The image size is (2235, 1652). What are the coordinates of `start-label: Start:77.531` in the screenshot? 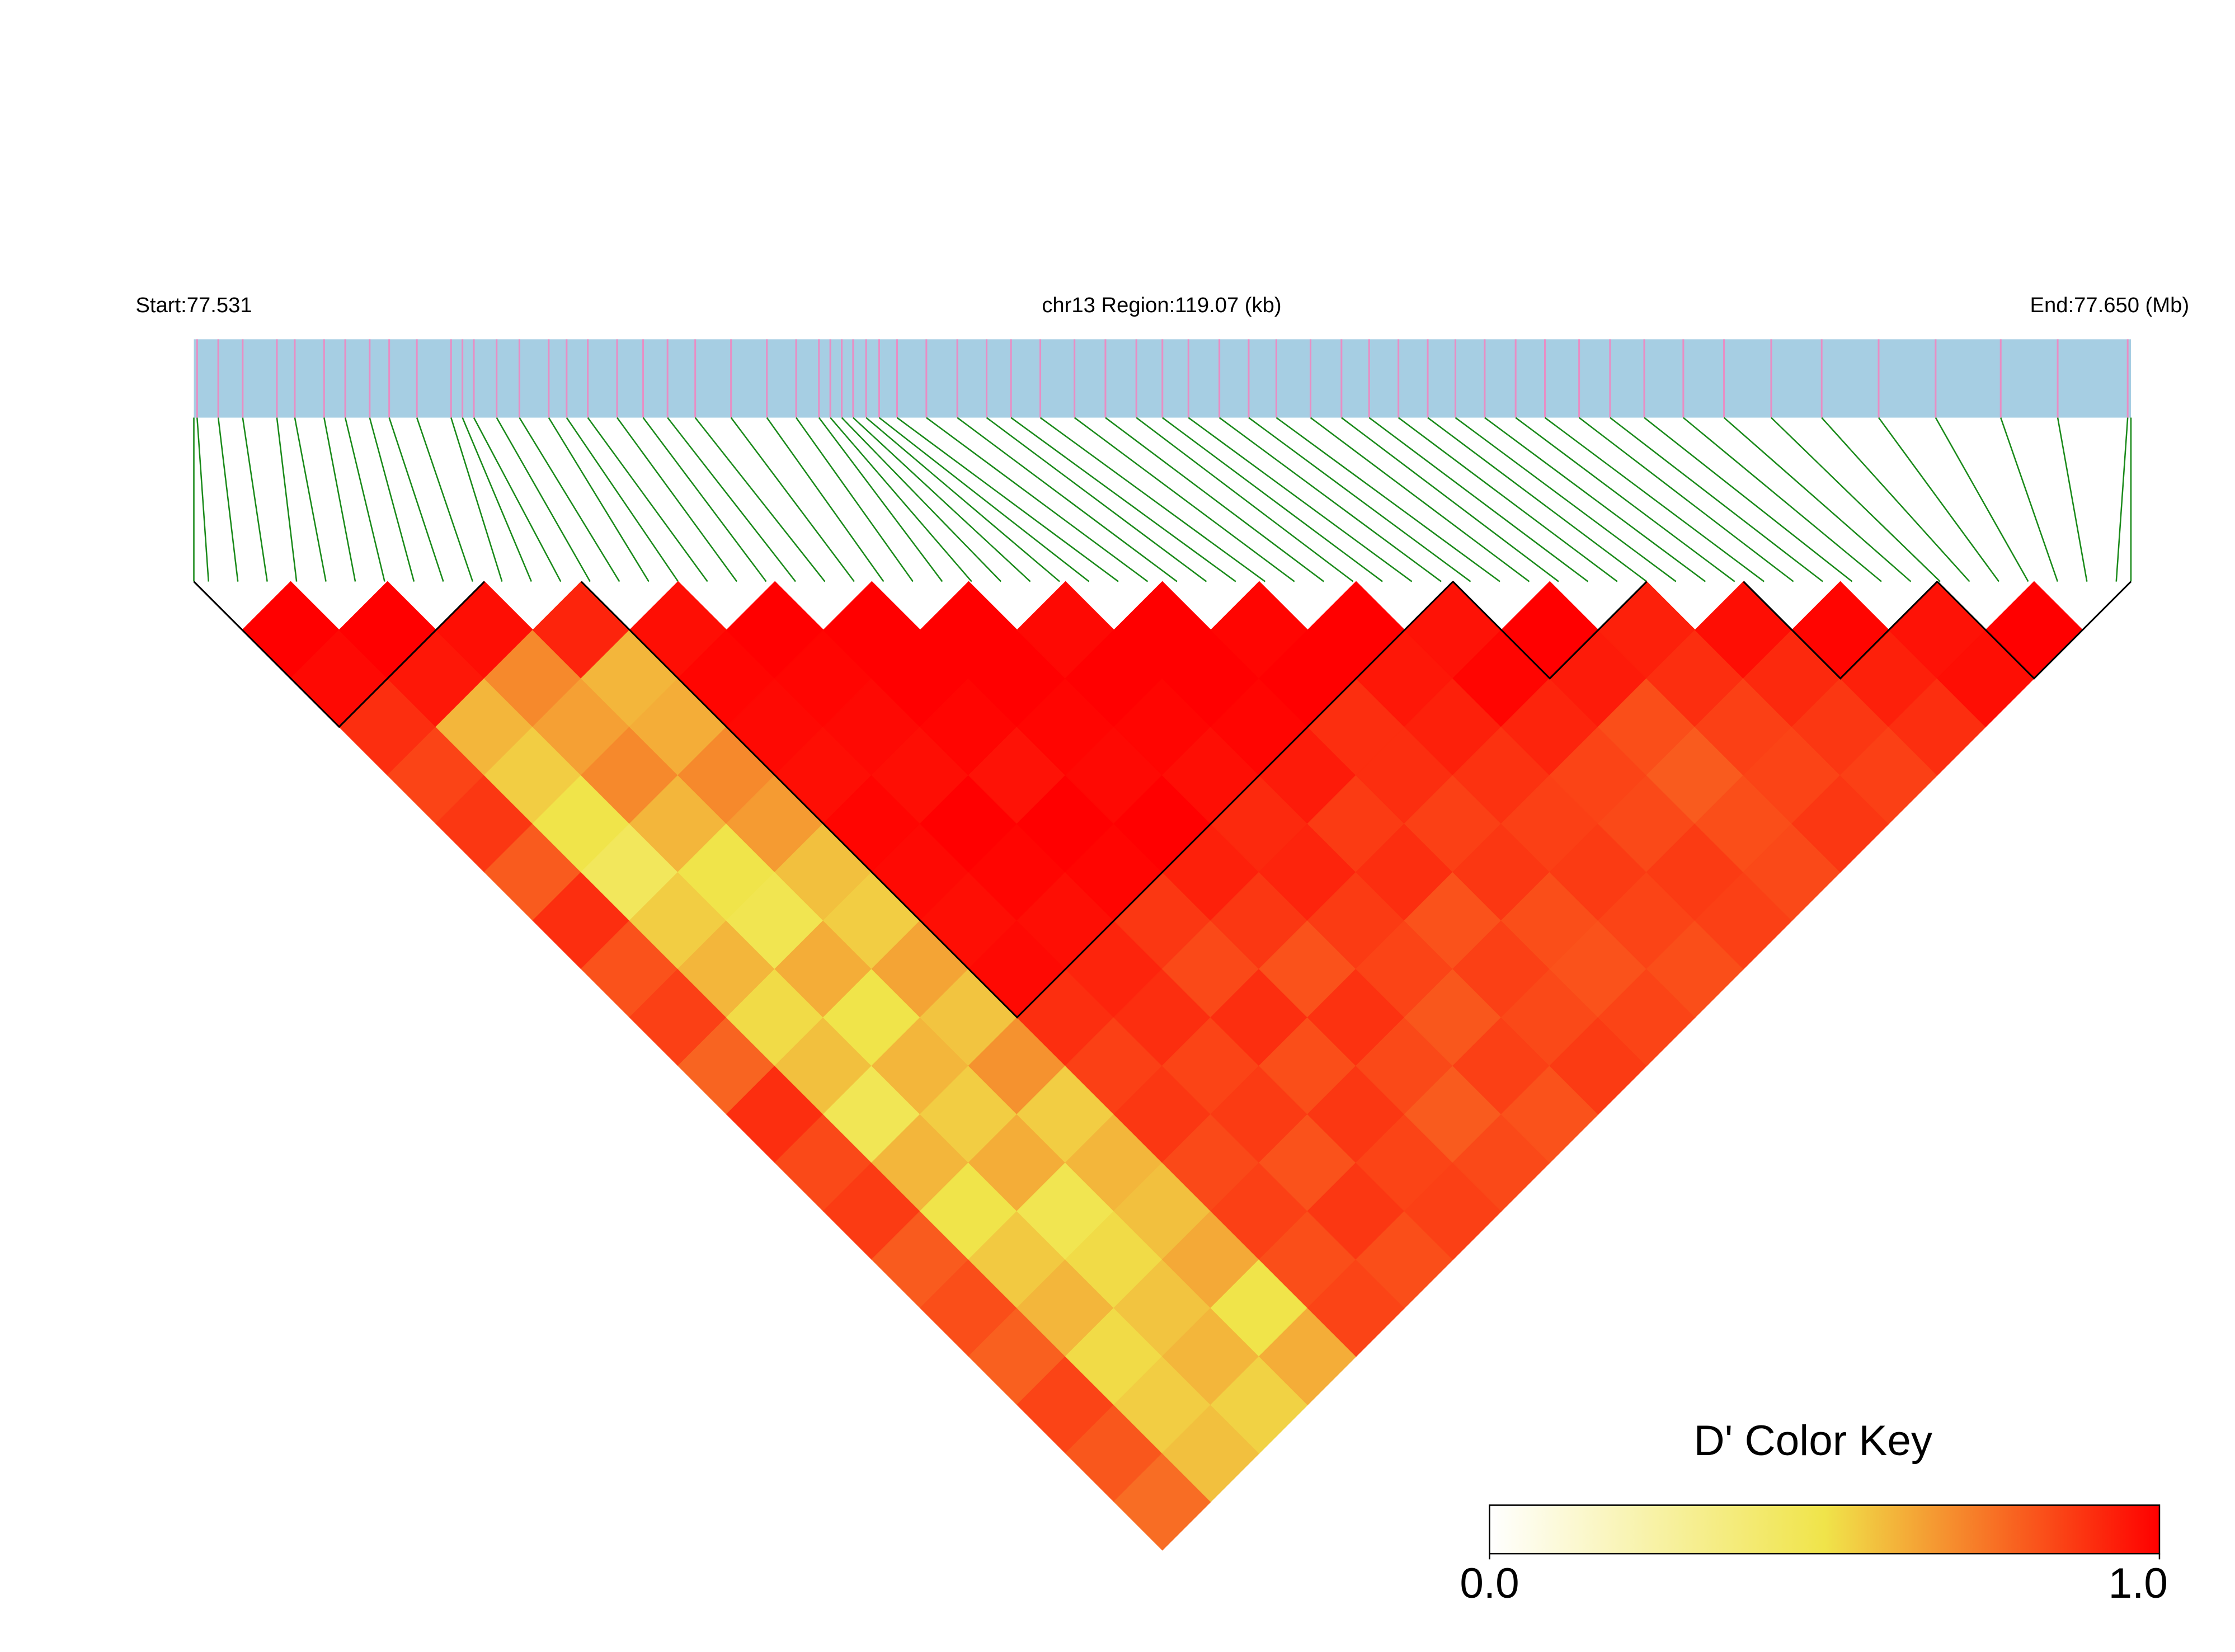 It's located at (193, 305).